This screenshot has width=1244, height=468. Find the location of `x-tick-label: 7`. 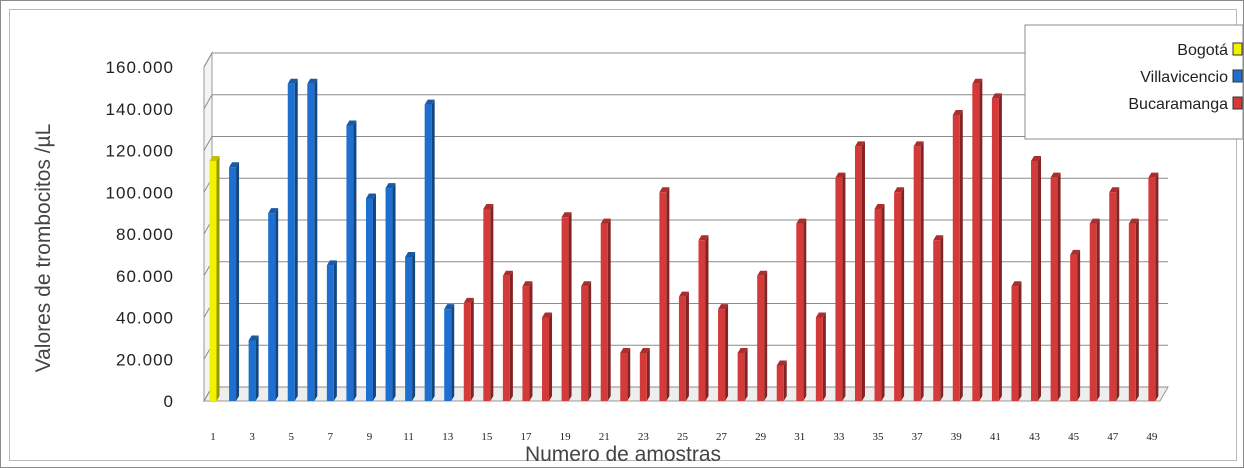

x-tick-label: 7 is located at coordinates (331, 437).